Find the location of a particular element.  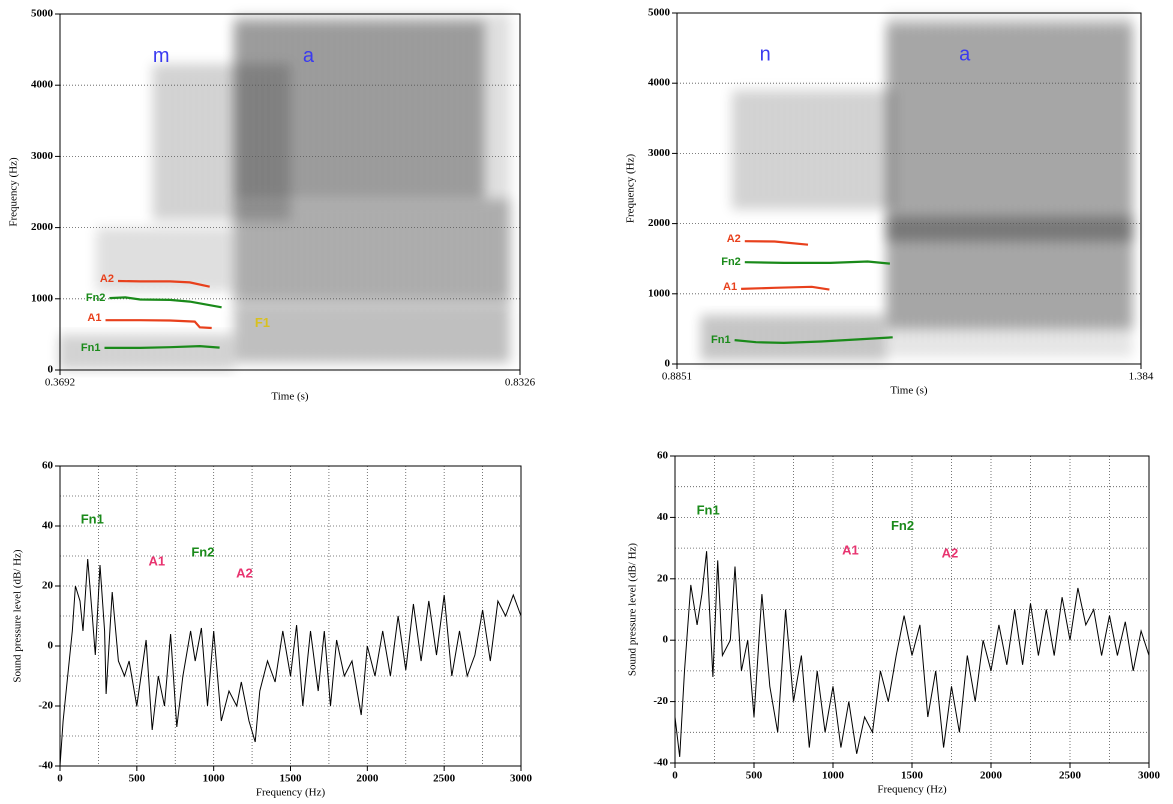

annotation: n is located at coordinates (765, 54).